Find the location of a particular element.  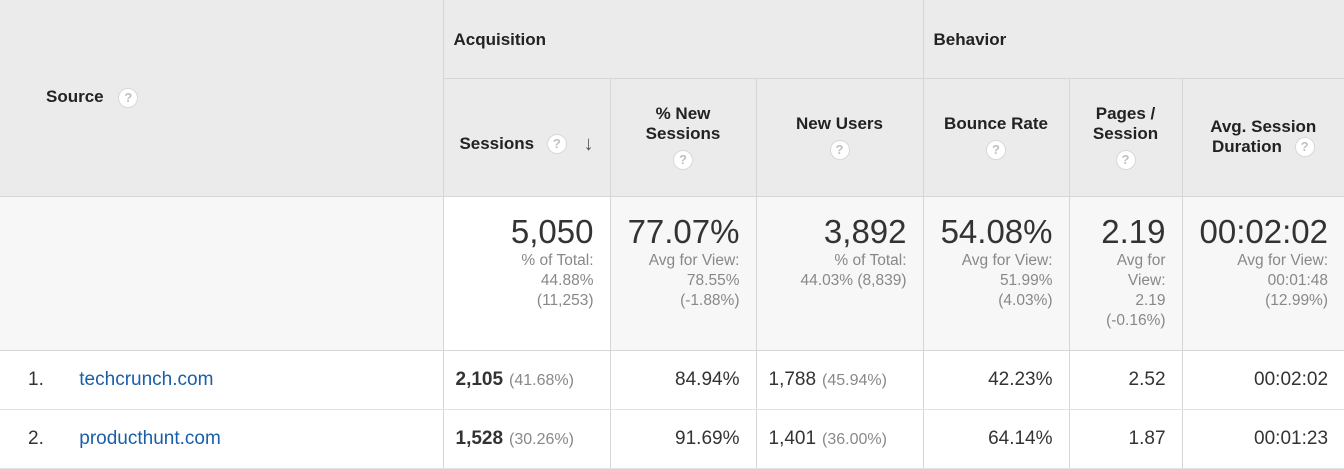

new-users-cell: 1,401 (36.00%) is located at coordinates (839, 439).